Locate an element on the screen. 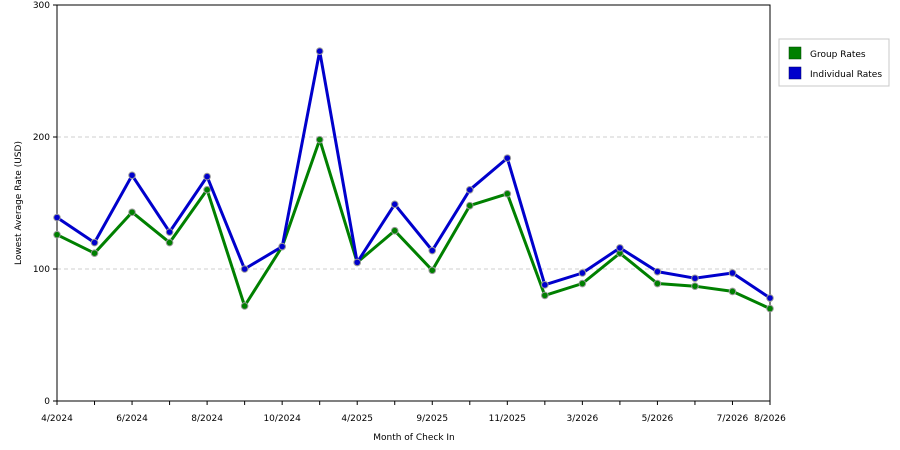  legend-swatch-individual-rates is located at coordinates (795, 73).